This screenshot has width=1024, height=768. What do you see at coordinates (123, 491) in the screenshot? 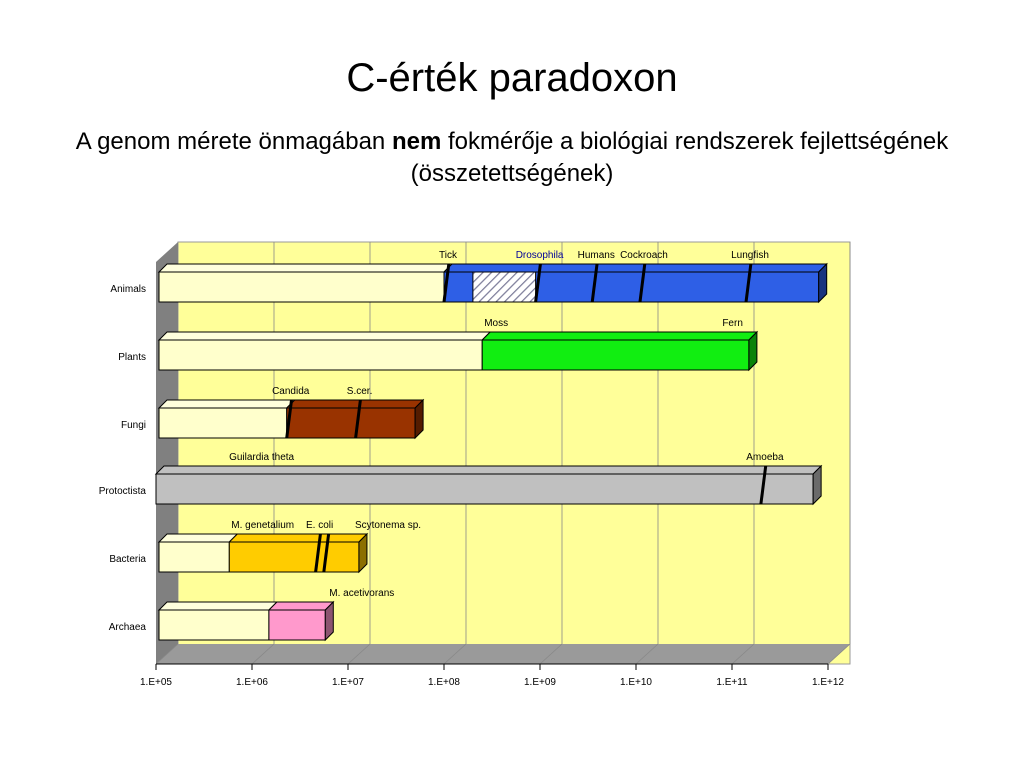
I see `category-label: Protoctista` at bounding box center [123, 491].